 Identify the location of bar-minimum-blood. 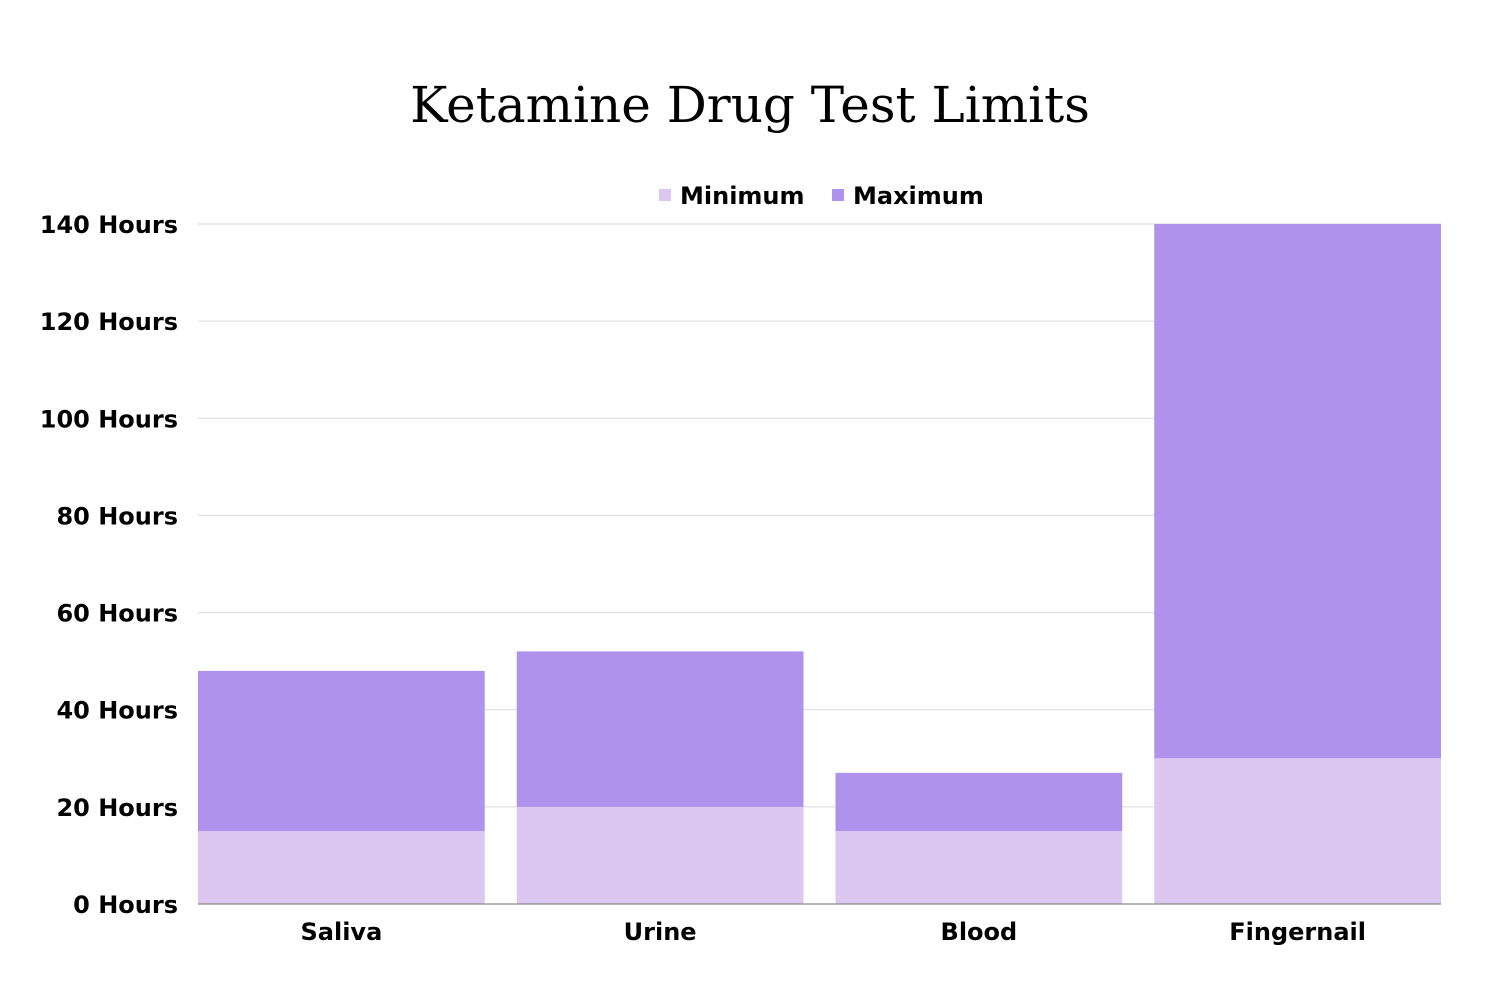
(979, 867).